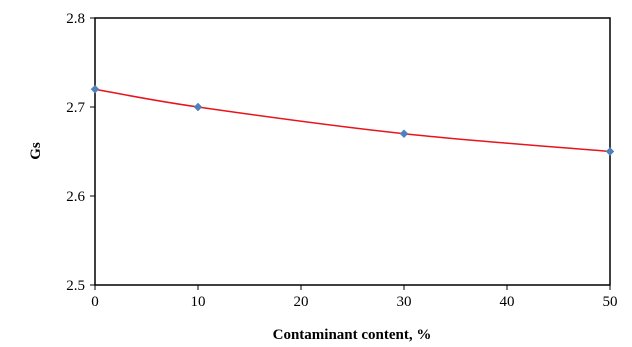 Image resolution: width=632 pixels, height=347 pixels. Describe the element at coordinates (80, 152) in the screenshot. I see `y-axis-ticks: 2.5 2.6 2.7 2.8` at that location.